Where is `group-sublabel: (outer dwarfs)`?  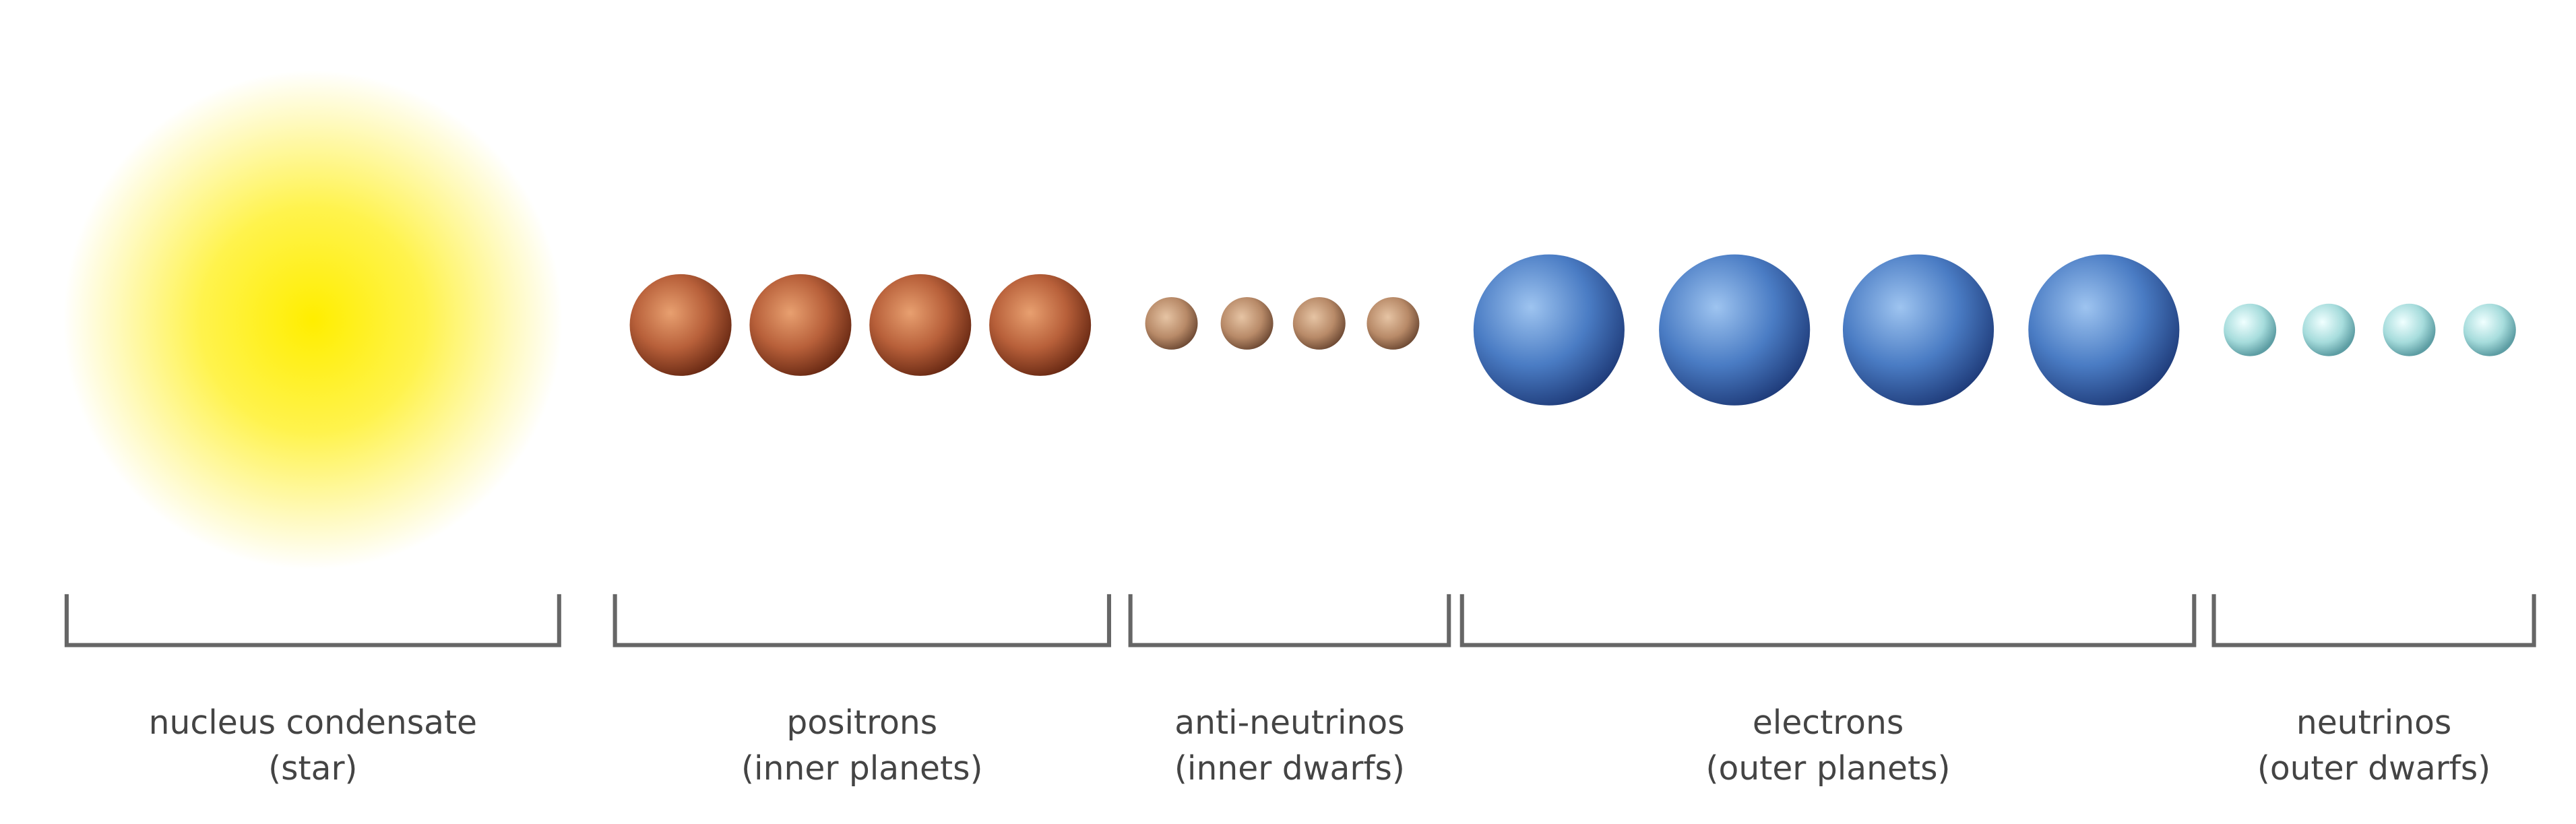 group-sublabel: (outer dwarfs) is located at coordinates (2373, 769).